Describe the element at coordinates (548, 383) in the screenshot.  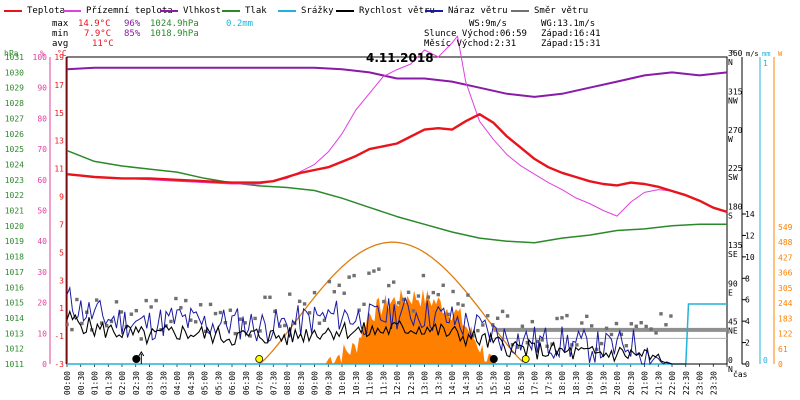
I see `x-tick-label: 17:30` at that location.